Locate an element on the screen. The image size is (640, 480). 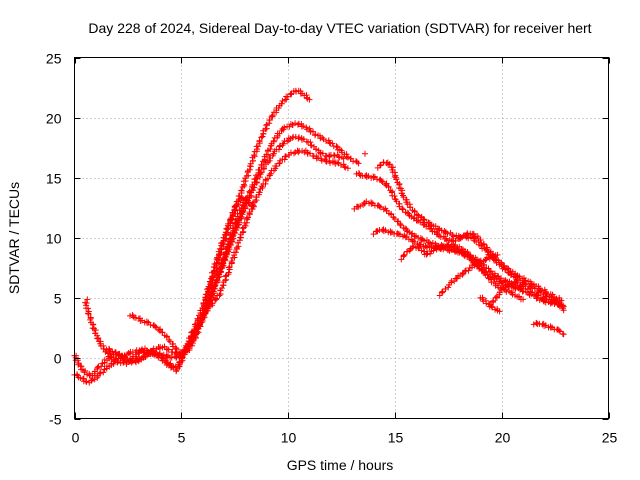
y-tick-label: 10 is located at coordinates (54, 239).